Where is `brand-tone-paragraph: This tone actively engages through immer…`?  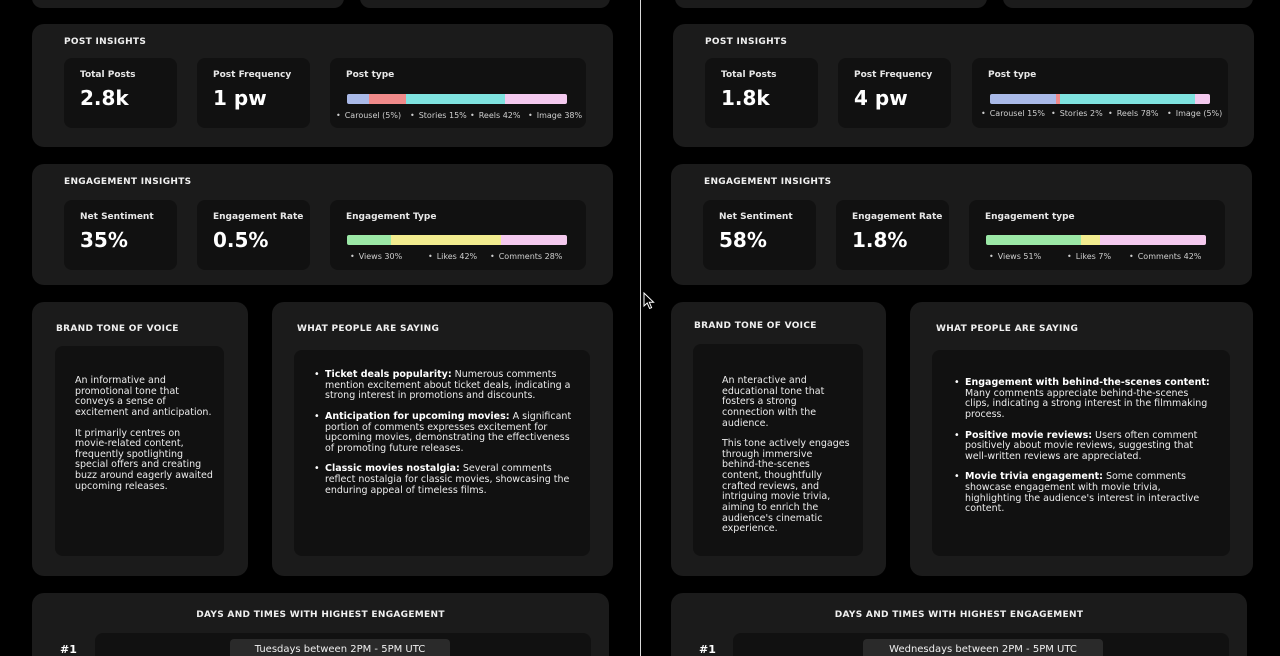
brand-tone-paragraph: This tone actively engages through immer… is located at coordinates (786, 486).